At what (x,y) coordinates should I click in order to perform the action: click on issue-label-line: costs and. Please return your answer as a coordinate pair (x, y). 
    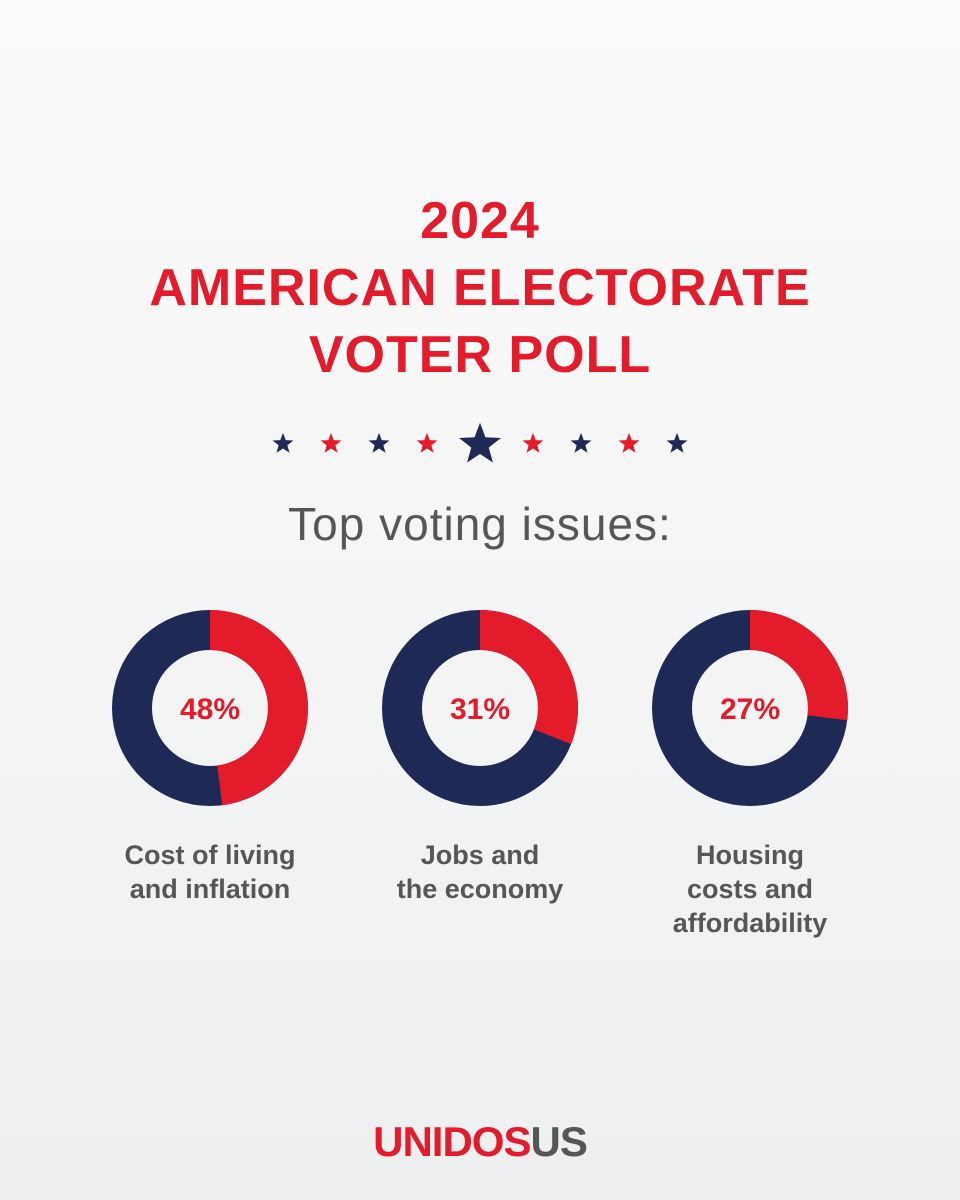
    Looking at the image, I should click on (750, 889).